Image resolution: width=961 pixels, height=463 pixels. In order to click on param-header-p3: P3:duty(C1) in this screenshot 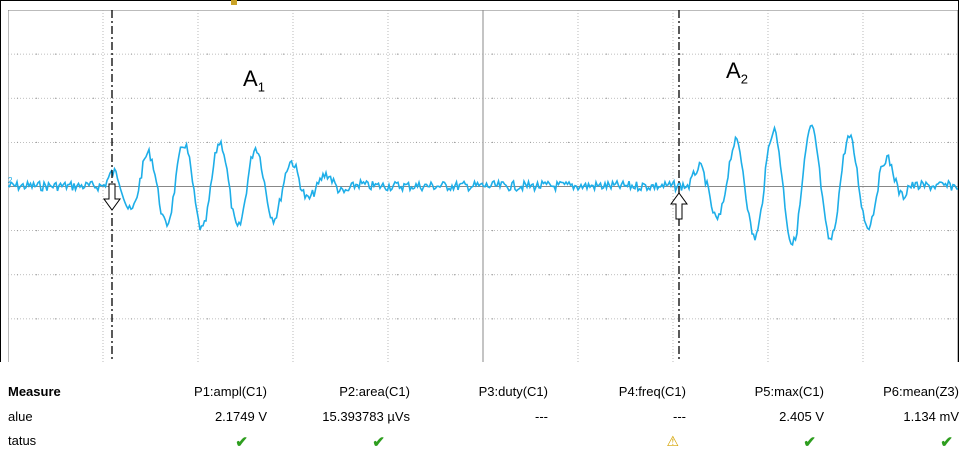, I will do `click(513, 391)`.